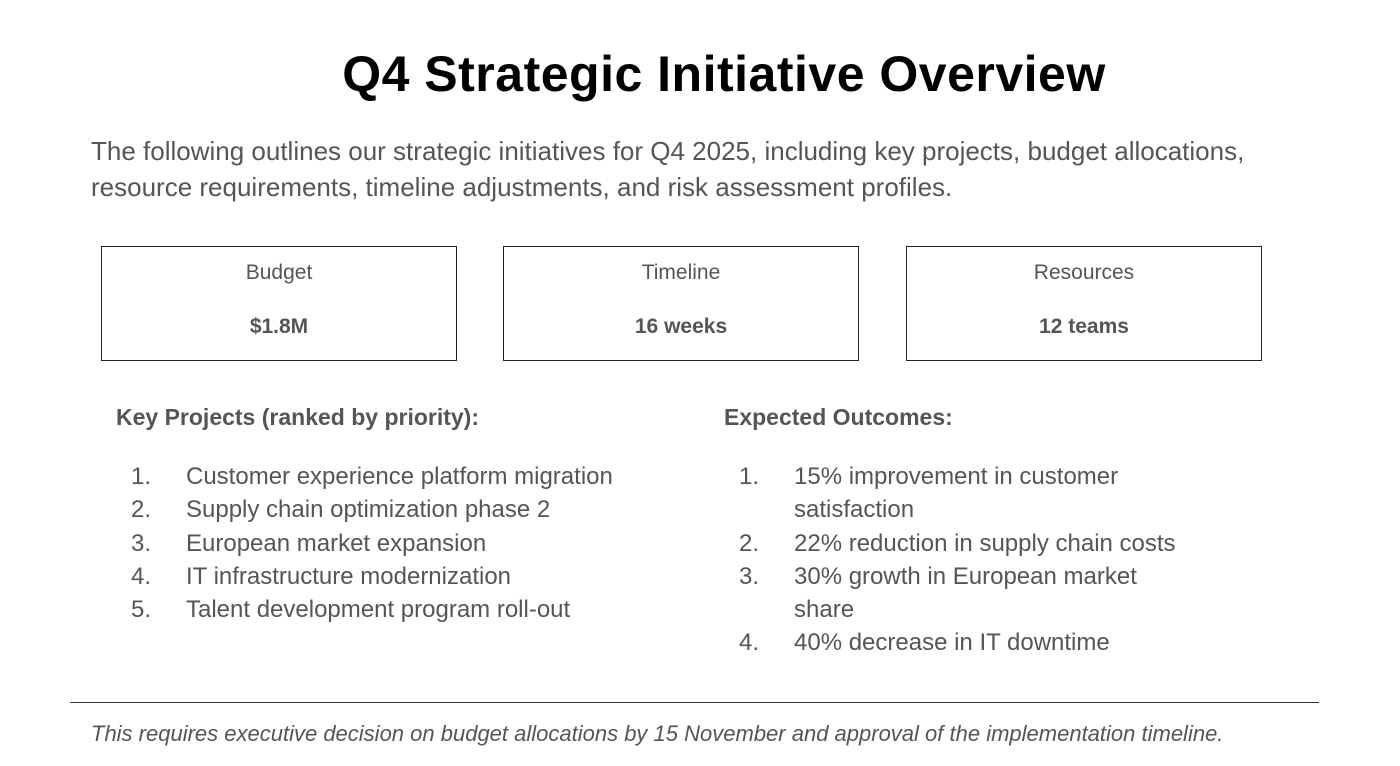 The width and height of the screenshot is (1400, 766). Describe the element at coordinates (1084, 272) in the screenshot. I see `metric-label: Resources` at that location.